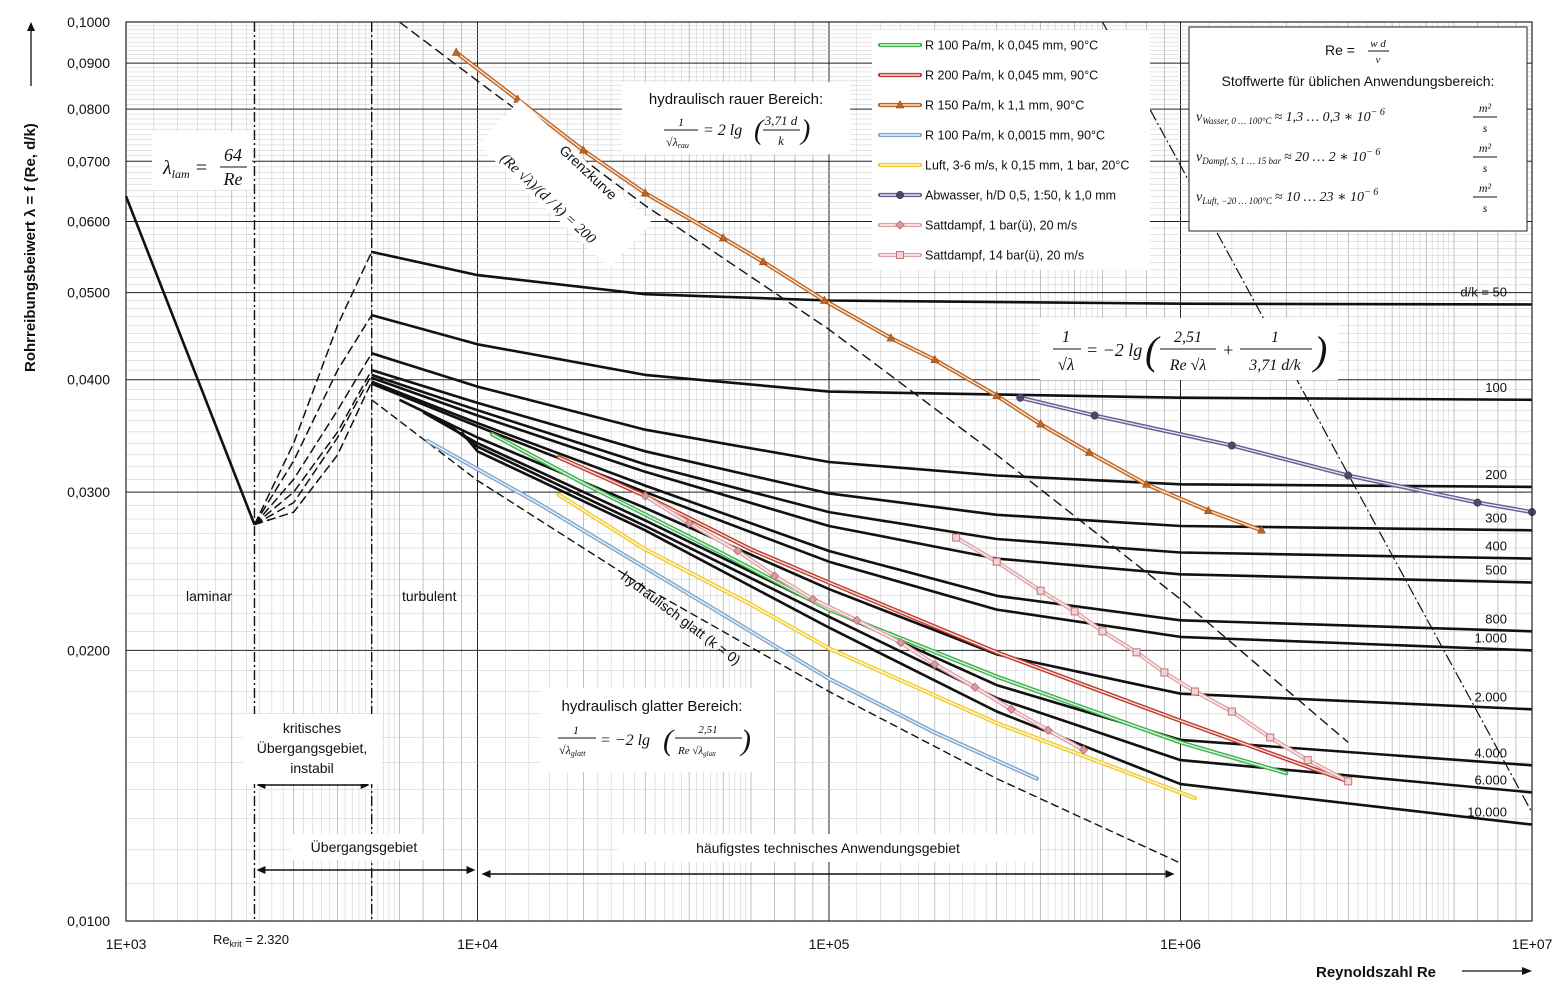 Image resolution: width=1562 pixels, height=986 pixels. Describe the element at coordinates (1004, 106) in the screenshot. I see `legend-label: R 150 Pa/m, k 1,1 mm, 90°C` at that location.